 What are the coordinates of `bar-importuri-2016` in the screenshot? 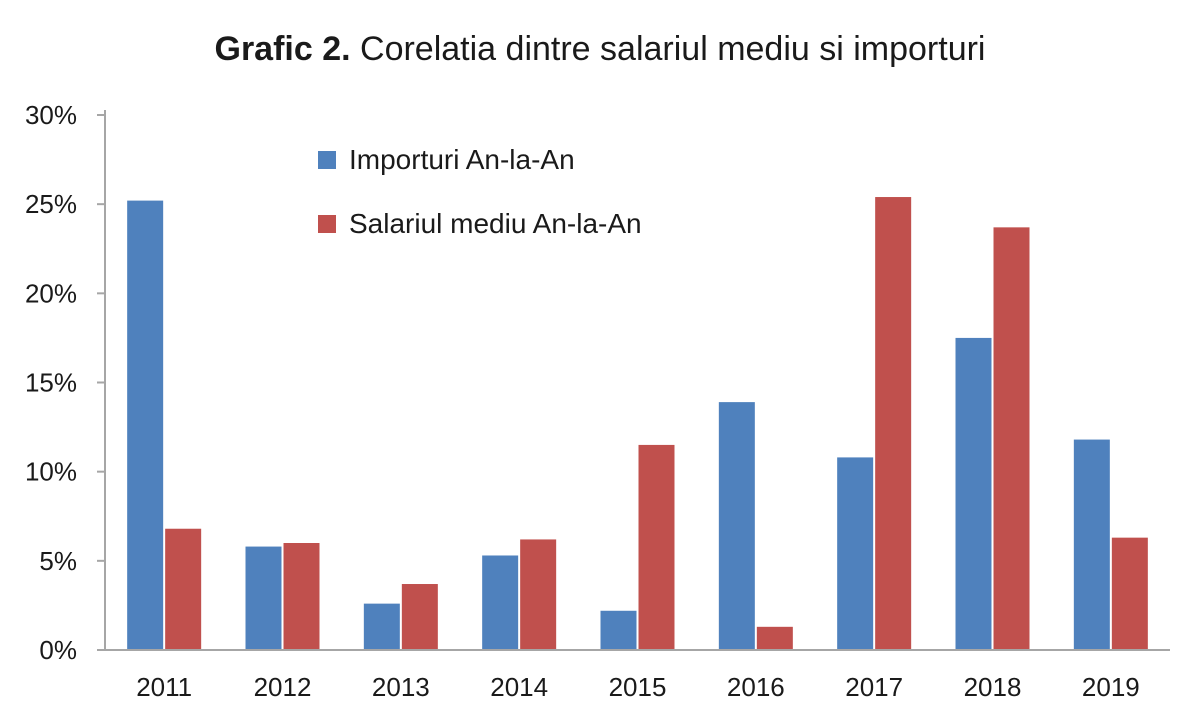 It's located at (736, 526).